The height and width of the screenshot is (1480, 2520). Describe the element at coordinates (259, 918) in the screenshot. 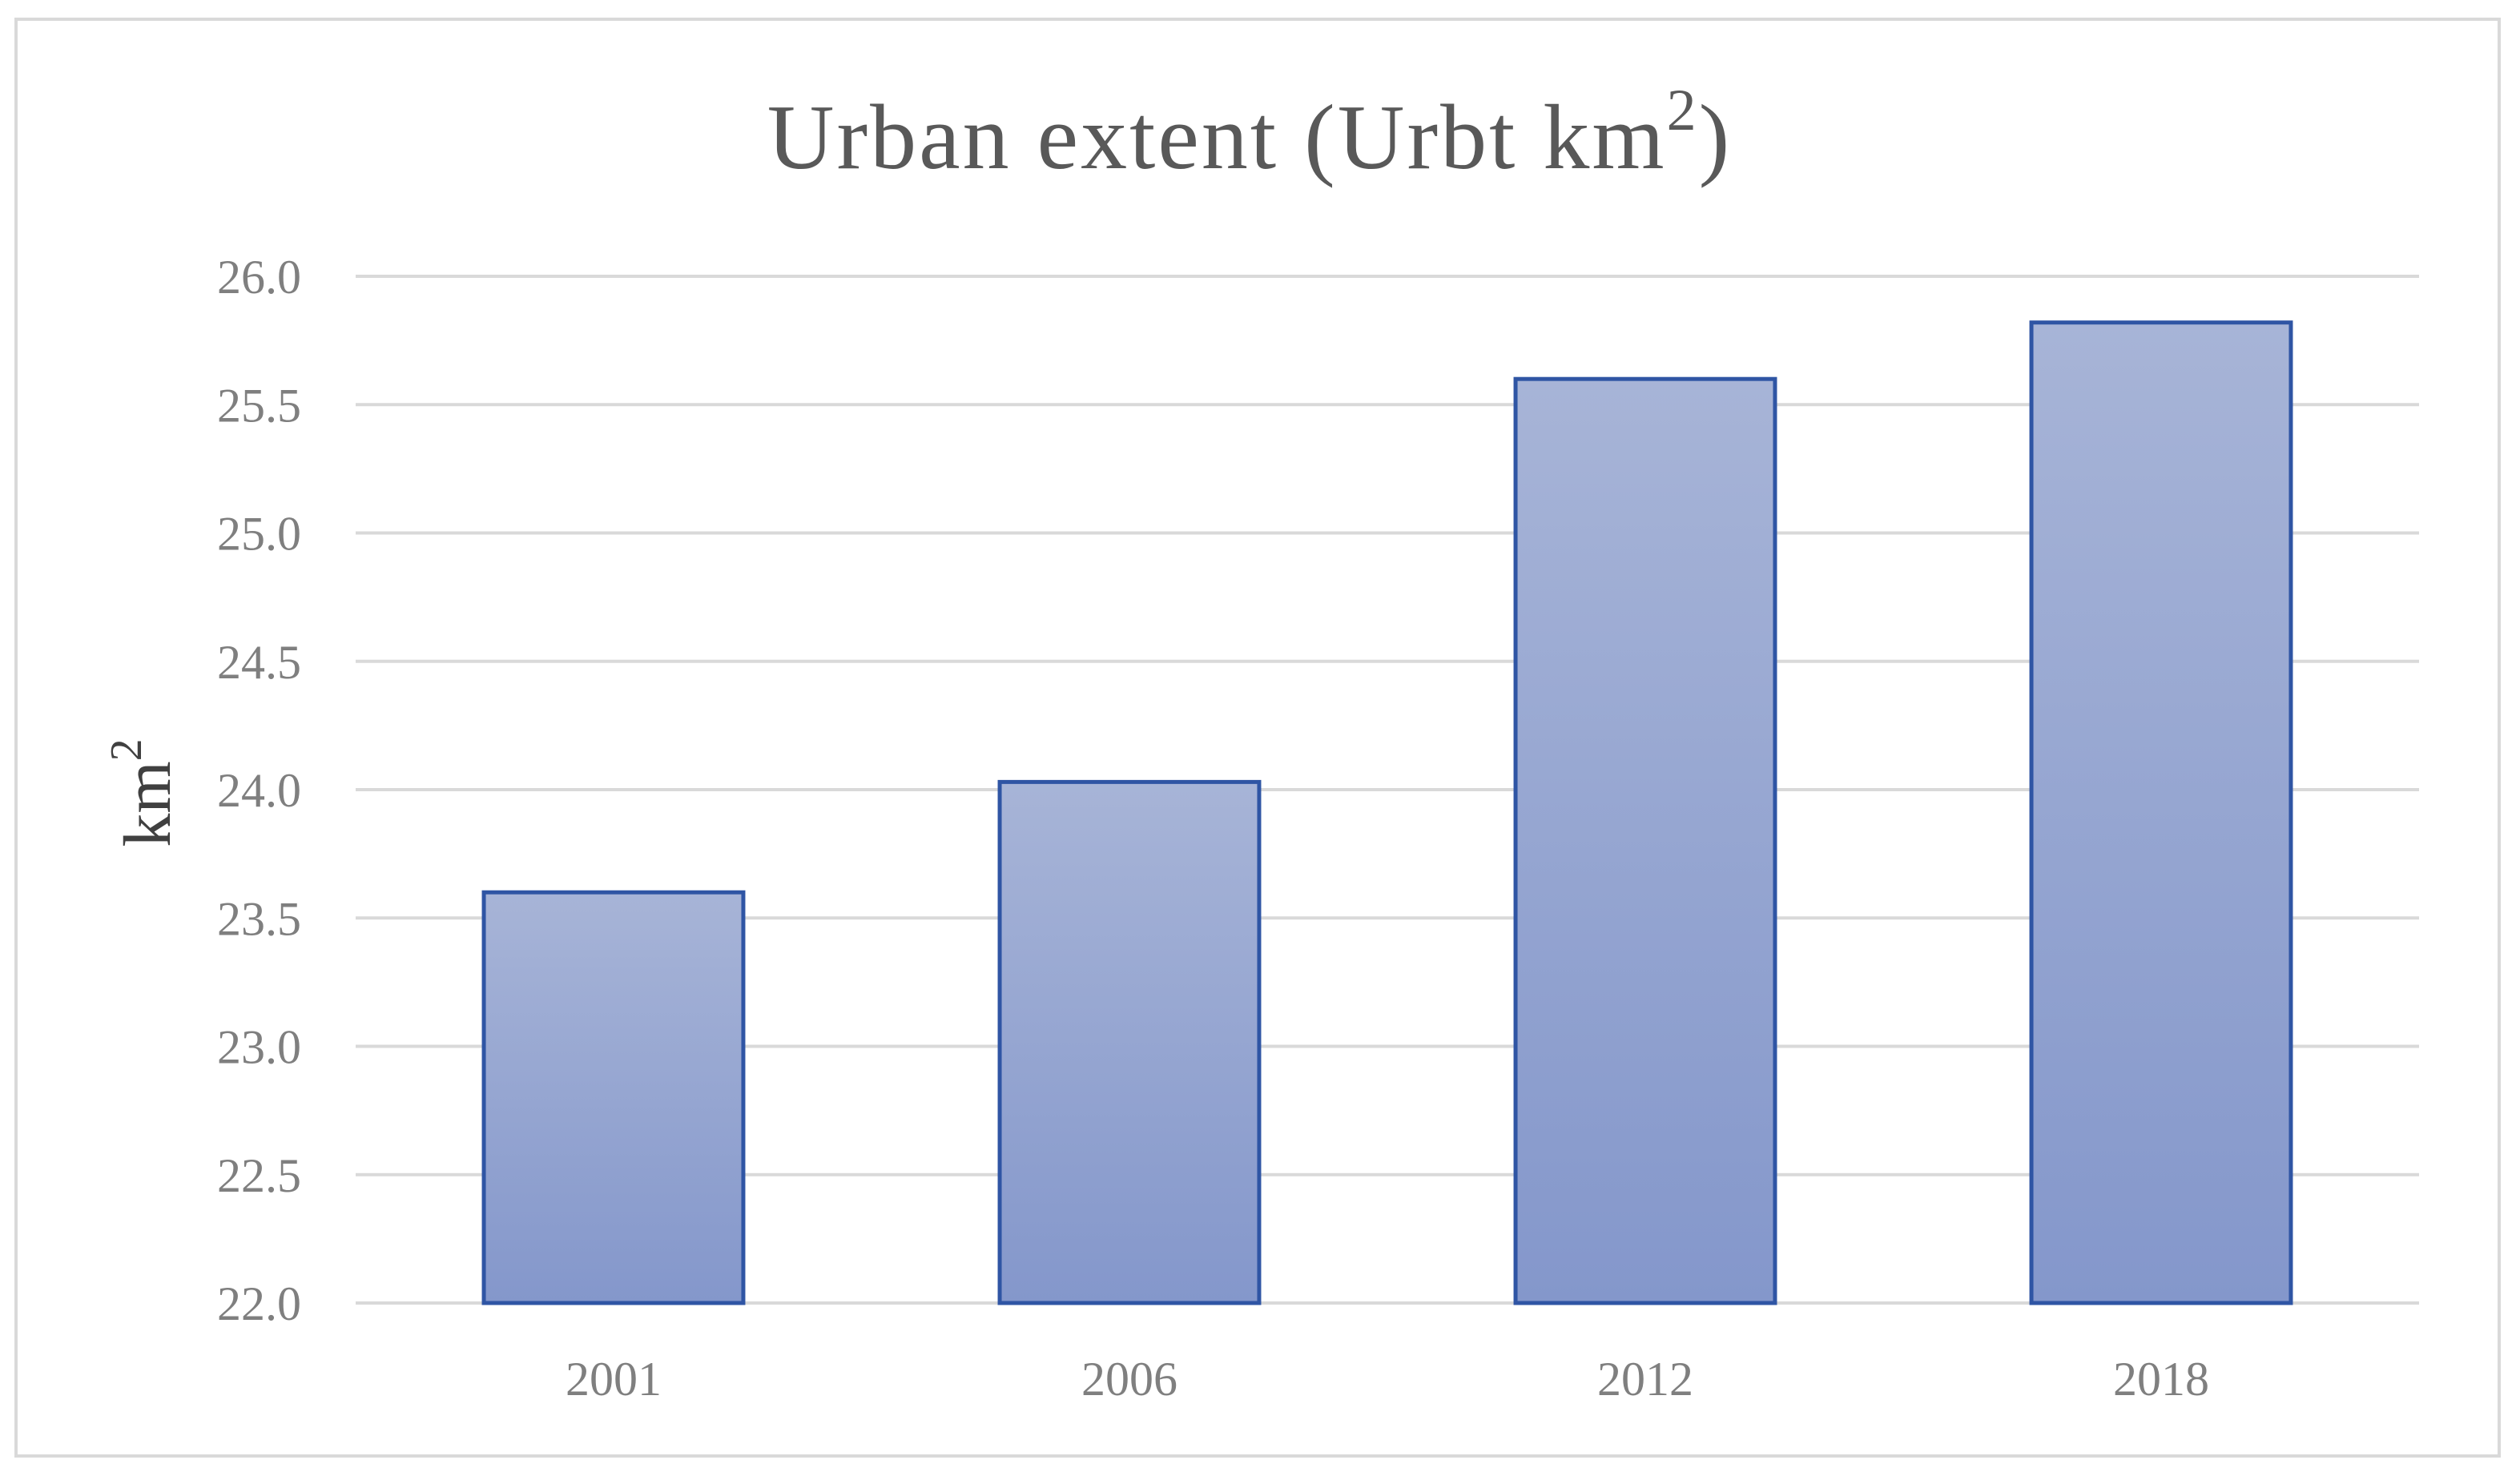

I see `y-tick-label: 23.5` at that location.